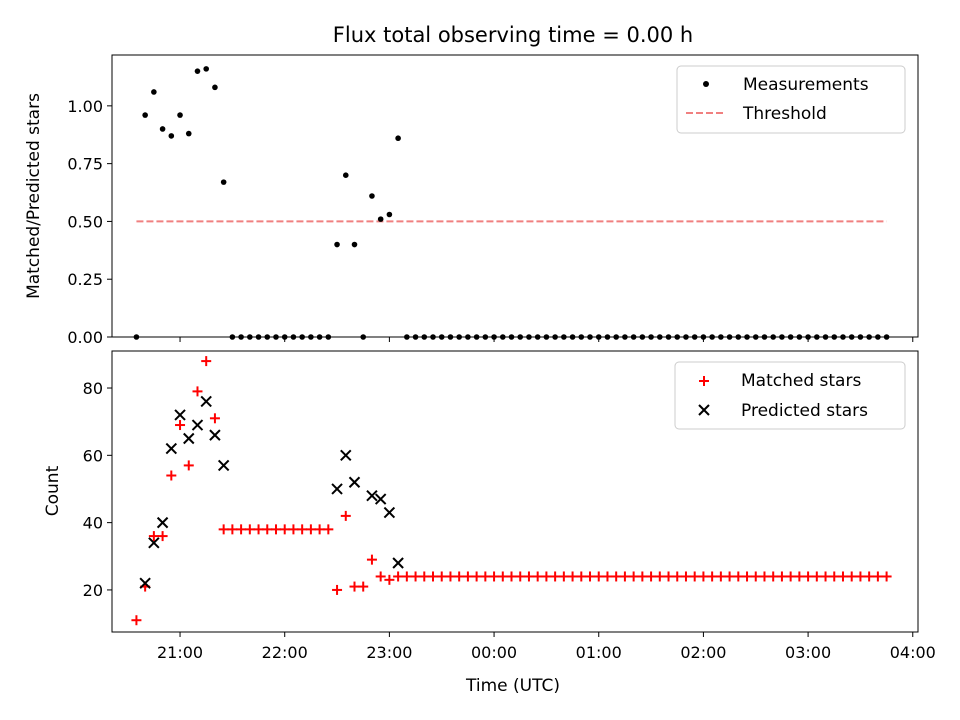 The image size is (960, 720). What do you see at coordinates (801, 381) in the screenshot?
I see `legend-matched-label: Matched stars` at bounding box center [801, 381].